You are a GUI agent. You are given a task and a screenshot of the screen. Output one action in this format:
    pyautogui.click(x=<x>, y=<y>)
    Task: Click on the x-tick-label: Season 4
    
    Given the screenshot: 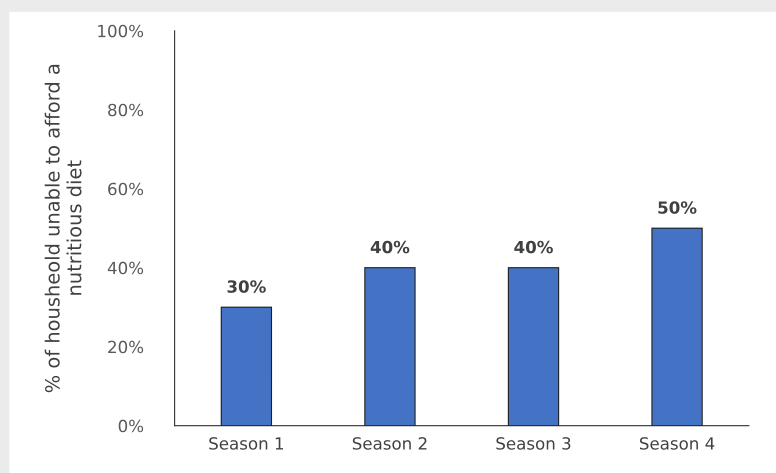 What is the action you would take?
    pyautogui.click(x=677, y=443)
    